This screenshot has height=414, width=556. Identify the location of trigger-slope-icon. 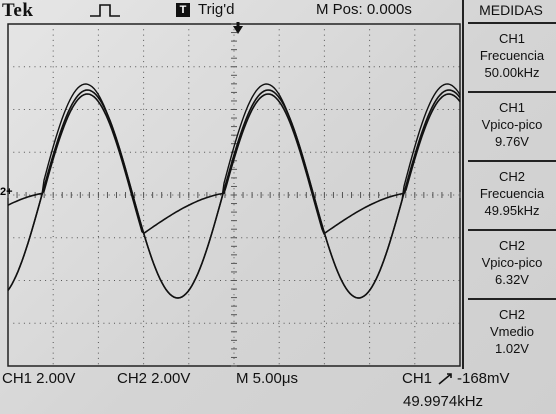
(445, 379).